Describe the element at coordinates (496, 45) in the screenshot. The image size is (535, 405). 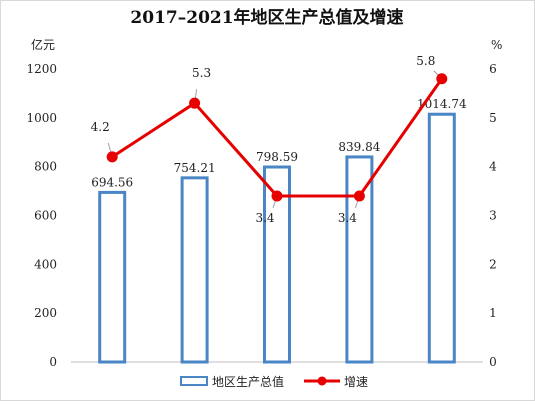
I see `right-axis-unit: %` at that location.